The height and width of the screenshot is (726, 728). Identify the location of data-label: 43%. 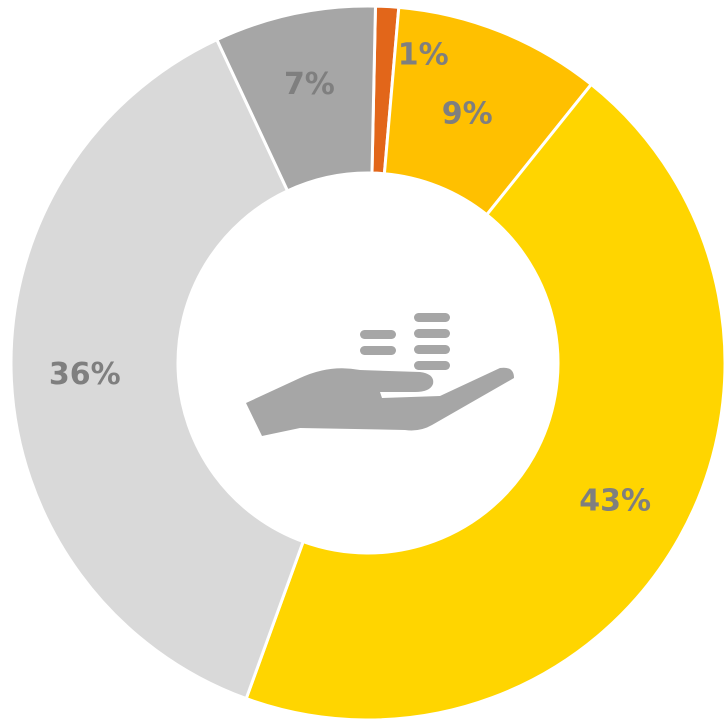
(615, 500).